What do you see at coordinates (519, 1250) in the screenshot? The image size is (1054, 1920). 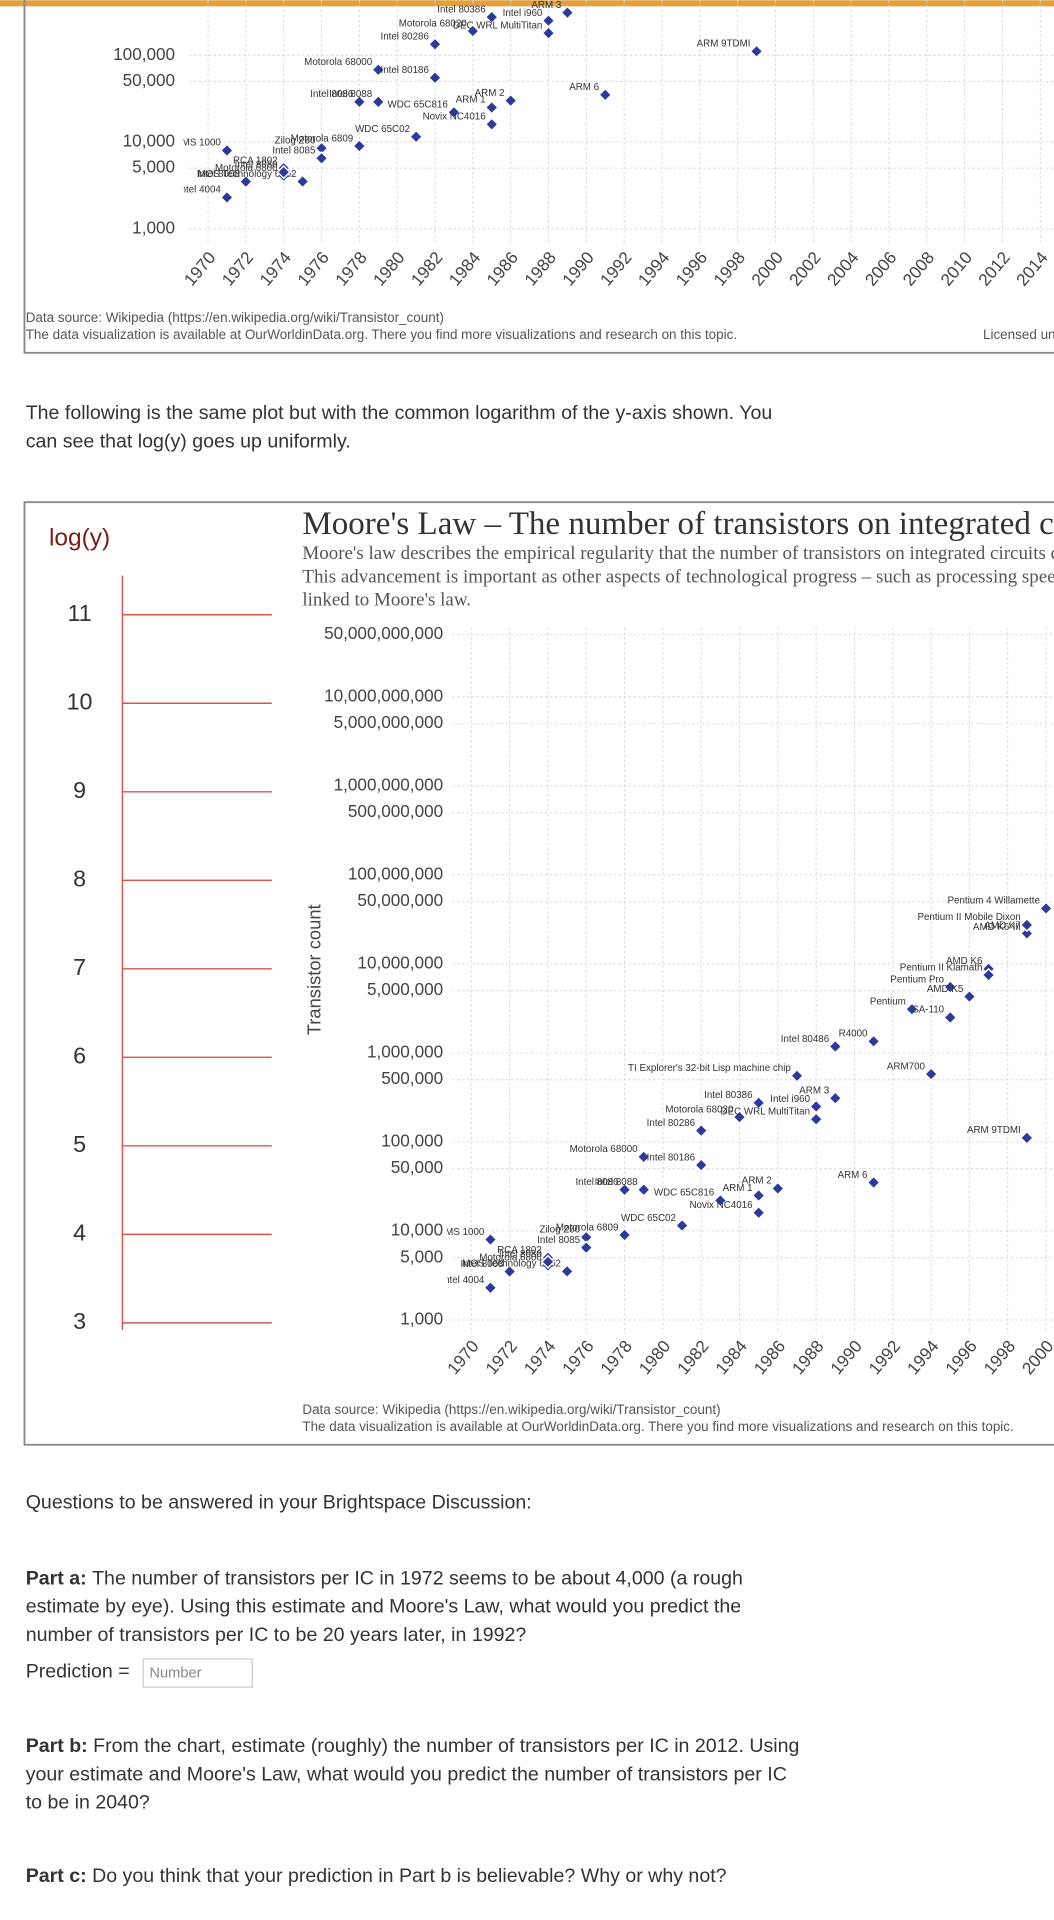 I see `point-label: RCA 1802` at bounding box center [519, 1250].